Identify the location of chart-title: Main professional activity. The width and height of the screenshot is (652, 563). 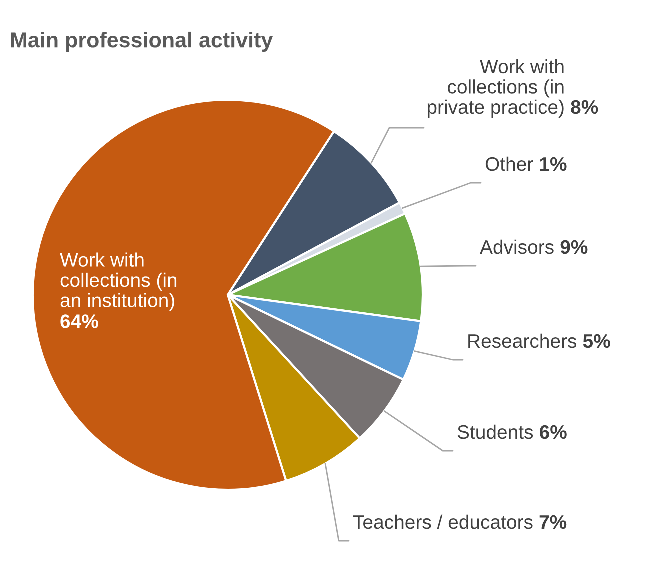
(142, 42).